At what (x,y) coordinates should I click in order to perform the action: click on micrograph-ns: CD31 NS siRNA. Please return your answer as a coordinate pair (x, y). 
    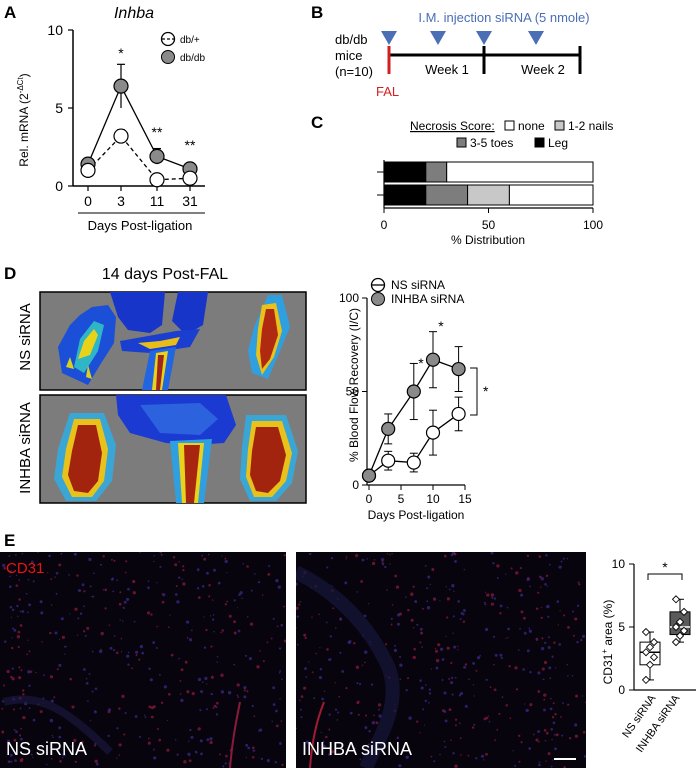
    Looking at the image, I should click on (143, 660).